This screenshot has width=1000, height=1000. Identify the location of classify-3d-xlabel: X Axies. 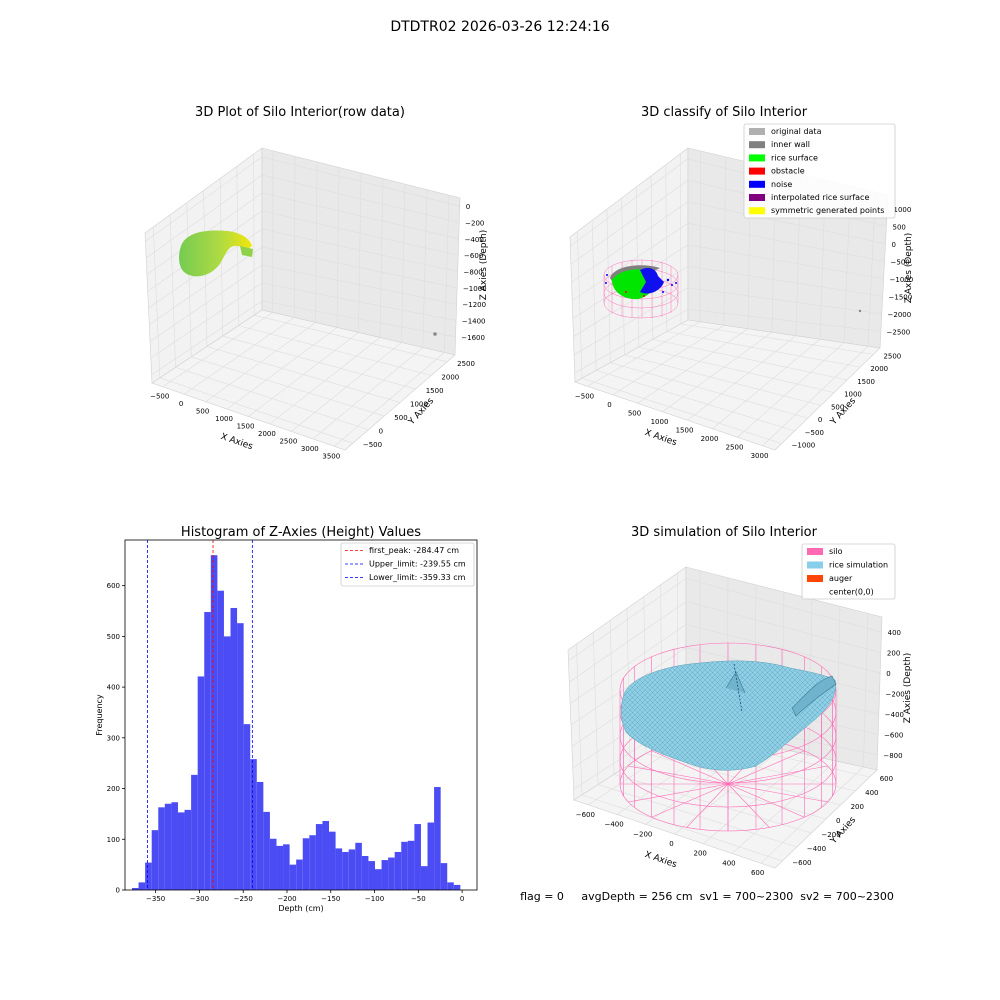
(660, 438).